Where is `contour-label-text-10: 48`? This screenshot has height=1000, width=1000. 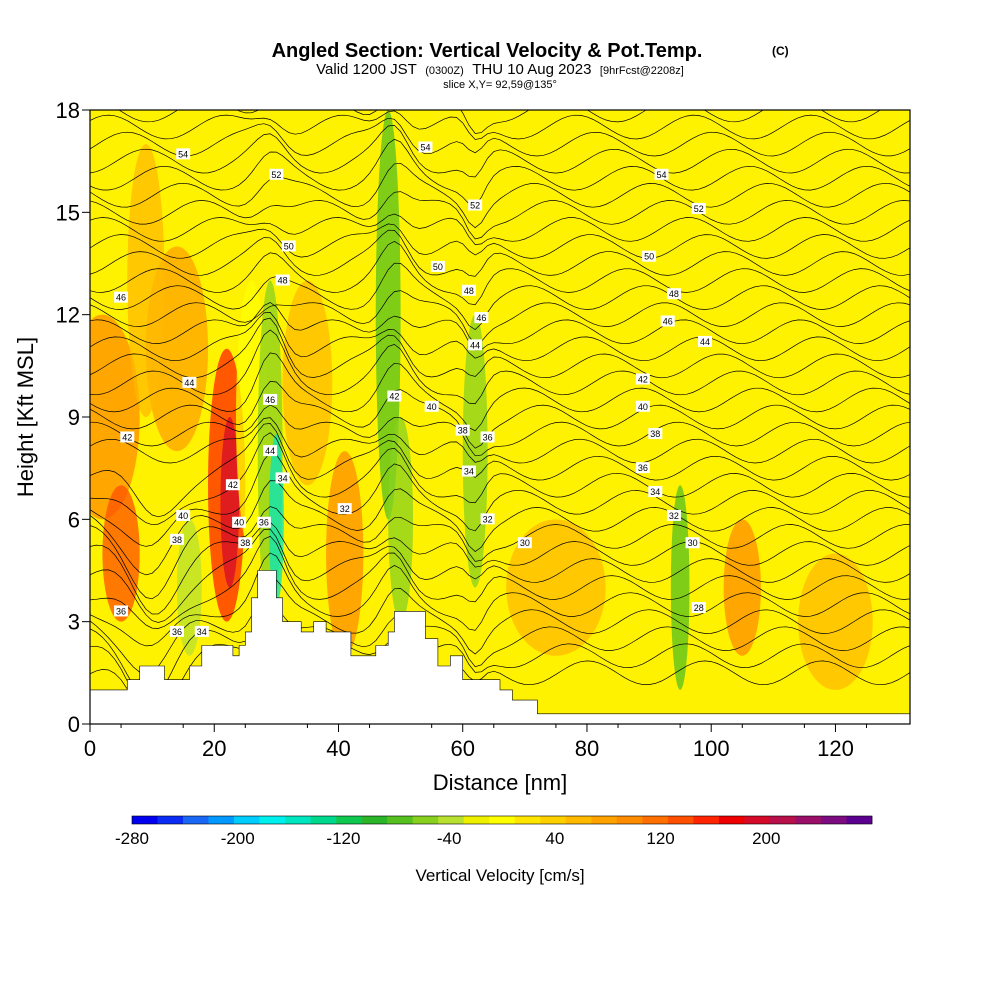
contour-label-text-10: 48 is located at coordinates (469, 291).